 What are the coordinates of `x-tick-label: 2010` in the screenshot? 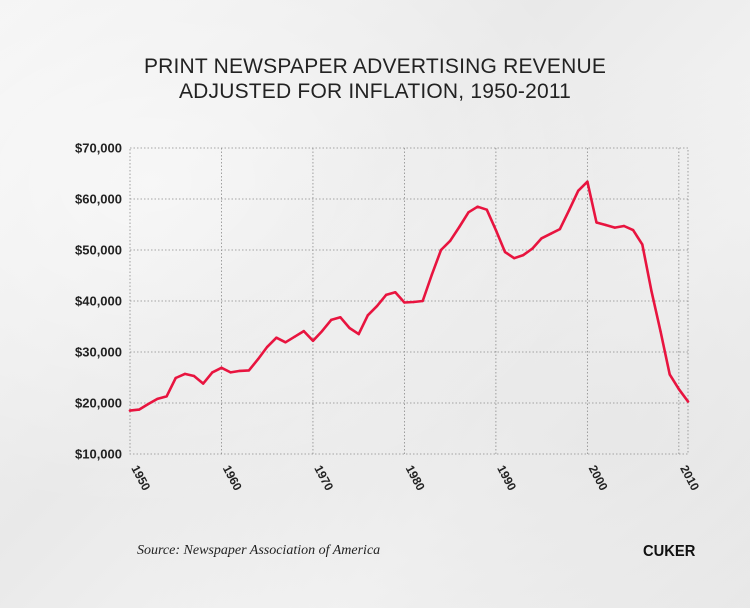 It's located at (689, 478).